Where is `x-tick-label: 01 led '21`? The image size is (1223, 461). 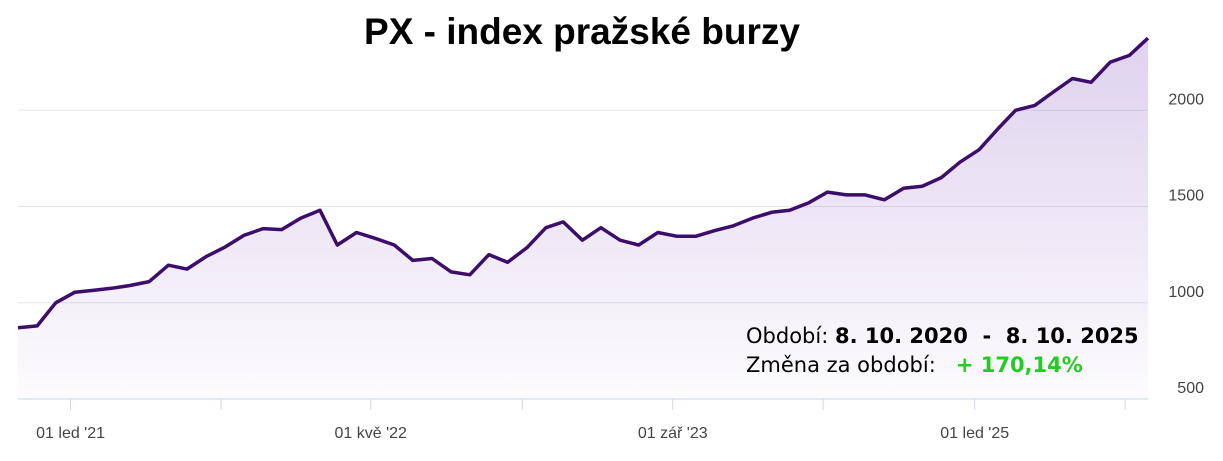
x-tick-label: 01 led '21 is located at coordinates (70, 433).